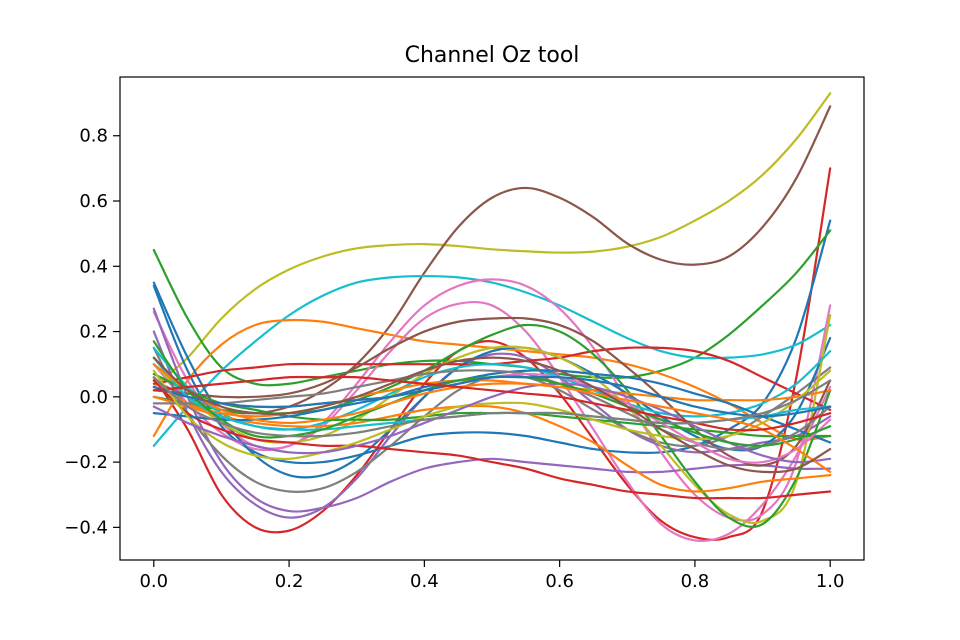 The height and width of the screenshot is (640, 960). I want to click on chart-title: Channel Oz tool, so click(492, 55).